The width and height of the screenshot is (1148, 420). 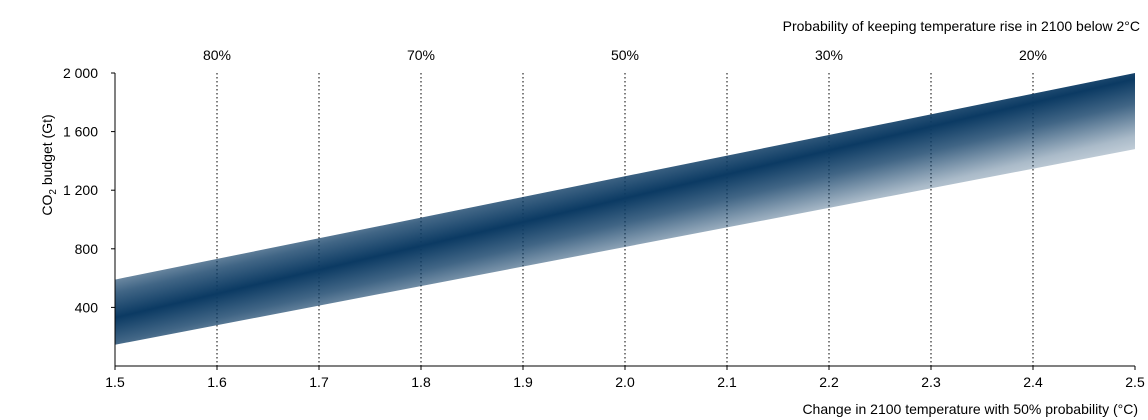 I want to click on x-tick-label: 1.8, so click(x=421, y=382).